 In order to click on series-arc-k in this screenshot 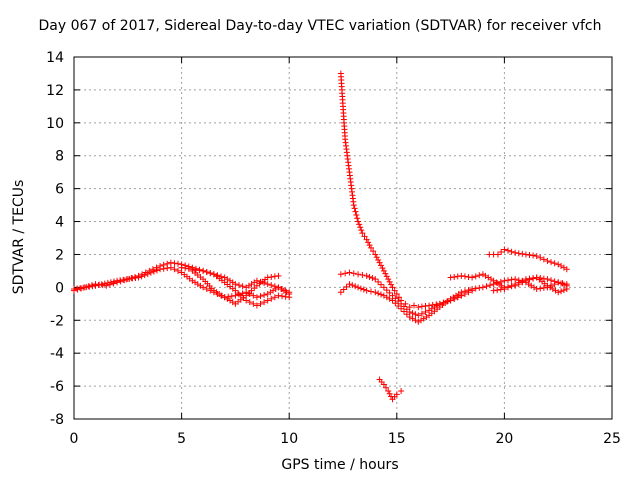, I will do `click(390, 389)`.